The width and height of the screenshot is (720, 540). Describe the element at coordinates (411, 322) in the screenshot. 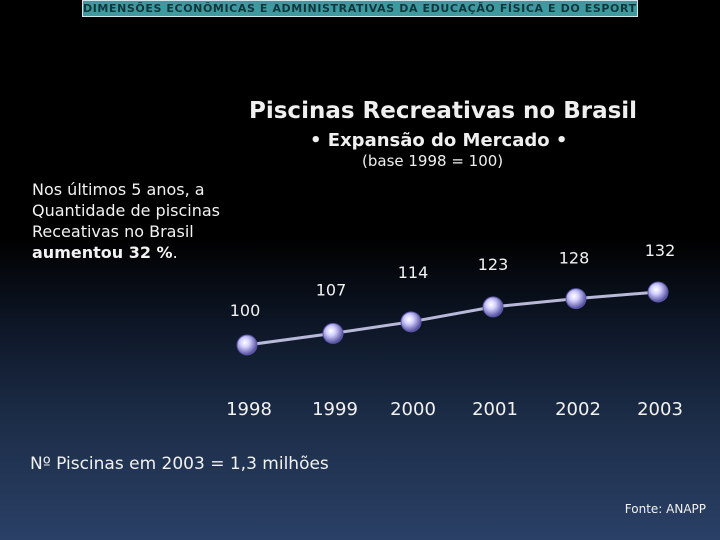

I see `data-point-2000` at that location.